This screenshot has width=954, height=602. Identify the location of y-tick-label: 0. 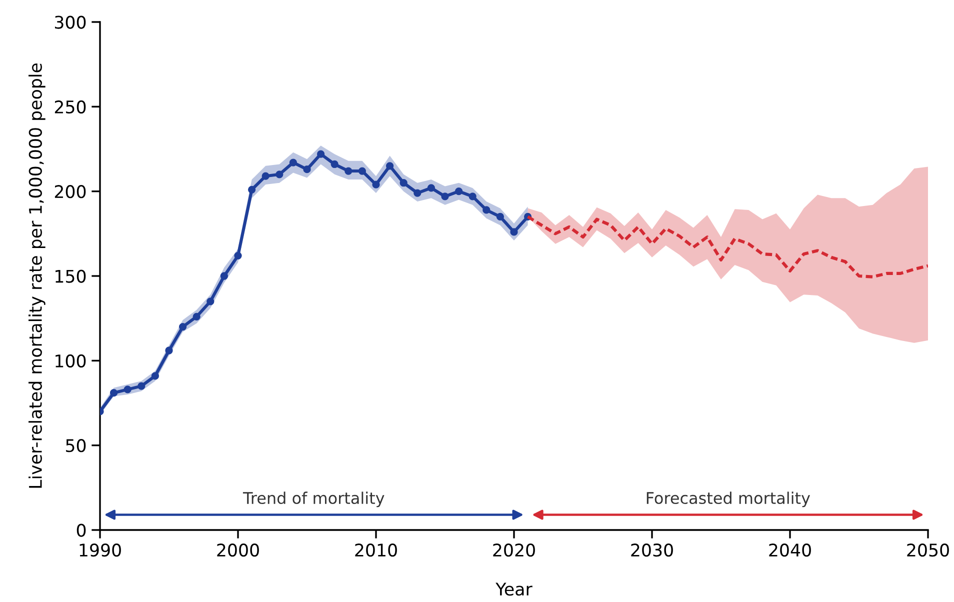
(81, 530).